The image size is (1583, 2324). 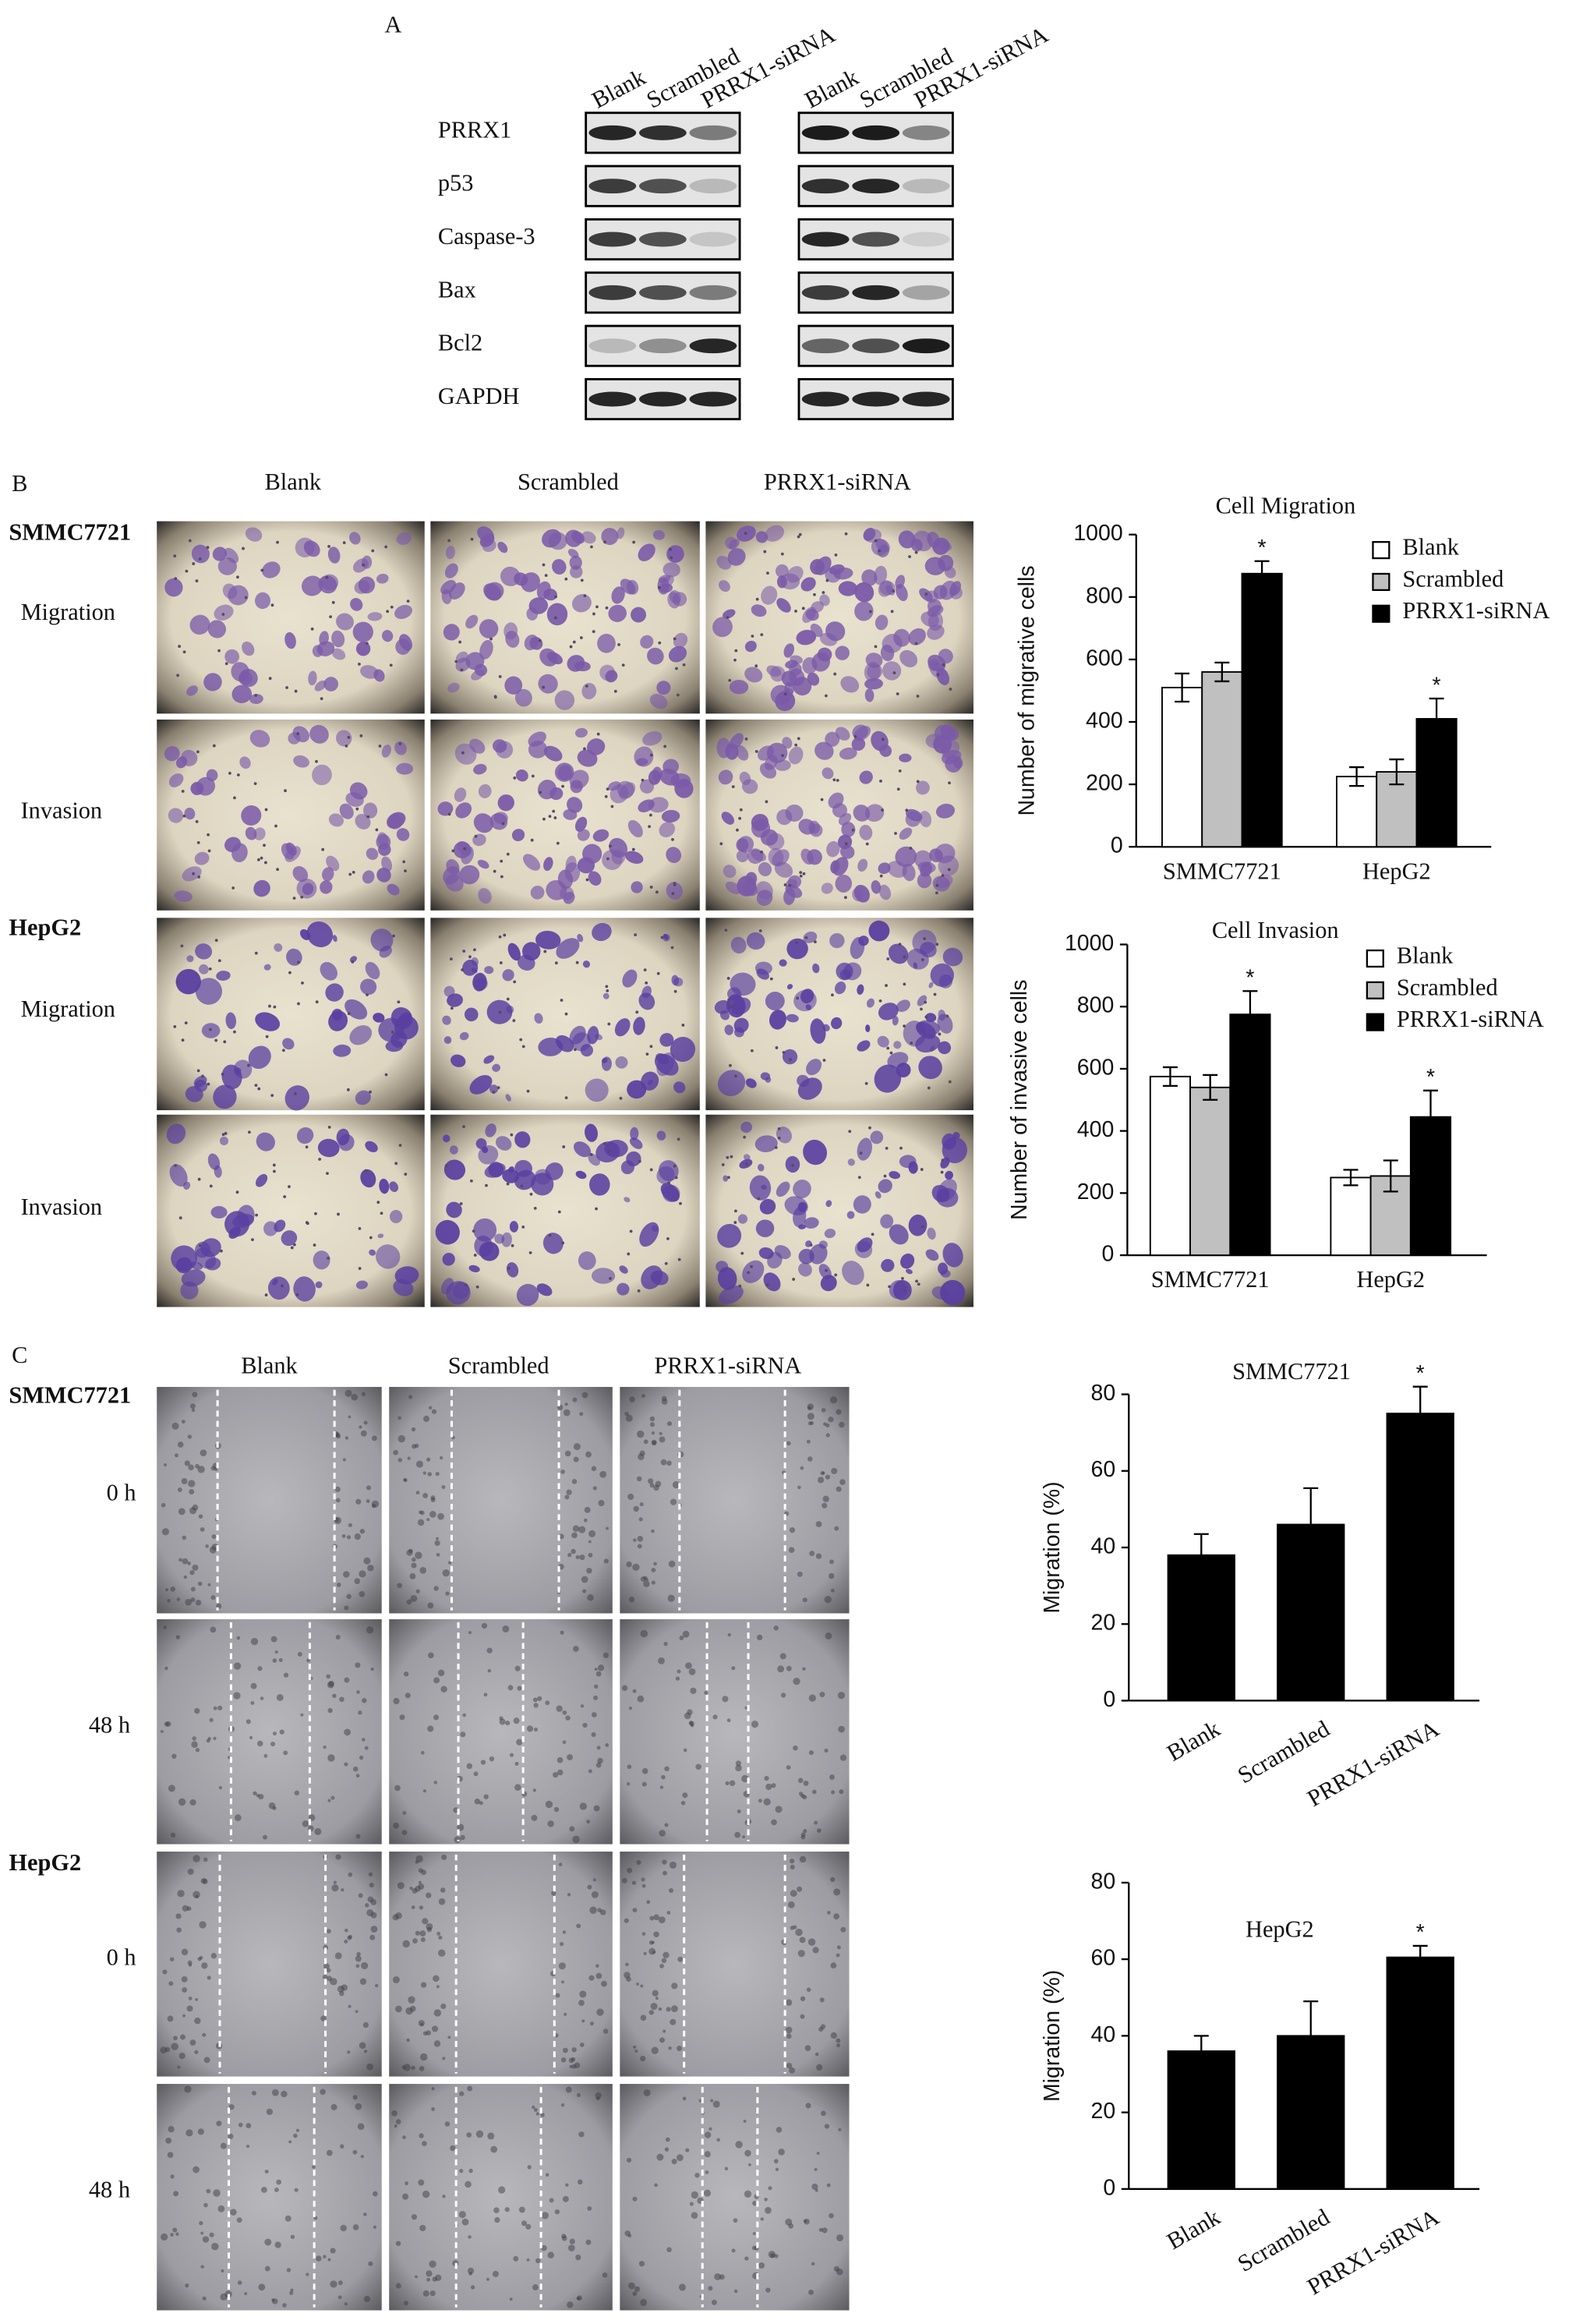 I want to click on blot-band, so click(x=612, y=186).